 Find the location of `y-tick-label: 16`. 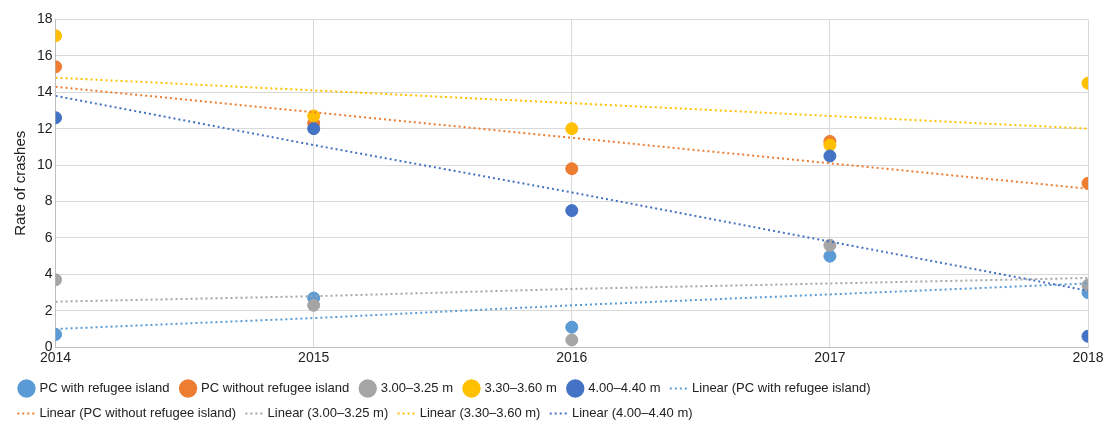

y-tick-label: 16 is located at coordinates (44, 54).